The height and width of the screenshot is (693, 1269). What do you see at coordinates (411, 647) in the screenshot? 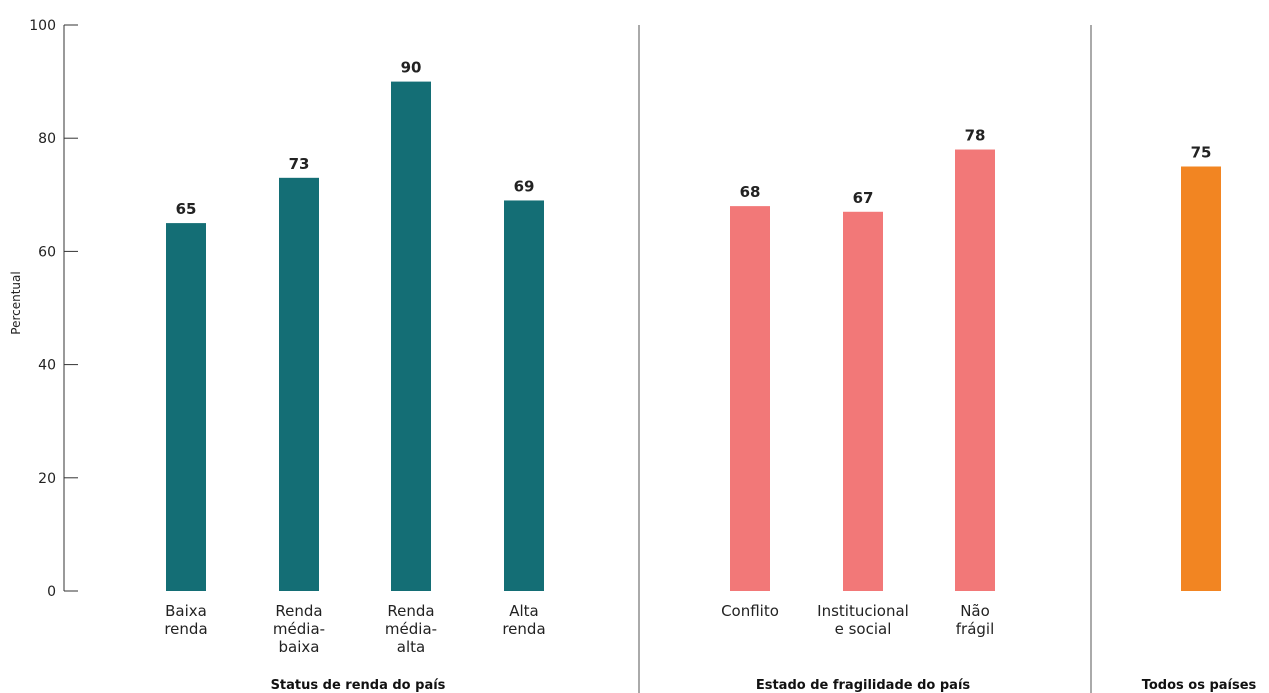
I see `category-label: alta` at bounding box center [411, 647].